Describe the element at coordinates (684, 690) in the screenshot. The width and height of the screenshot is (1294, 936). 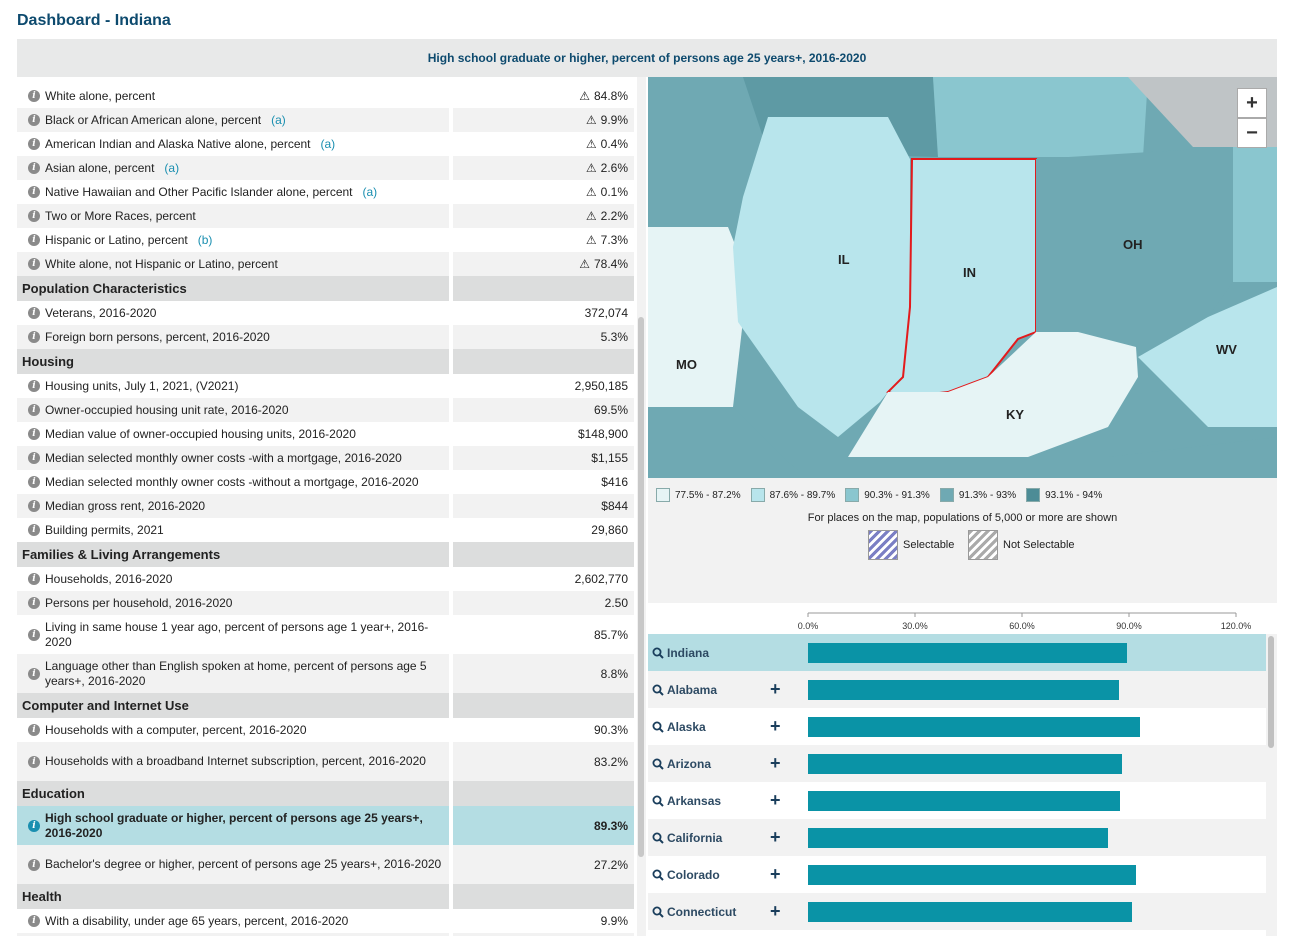
I see `bar-category: Alabama` at that location.